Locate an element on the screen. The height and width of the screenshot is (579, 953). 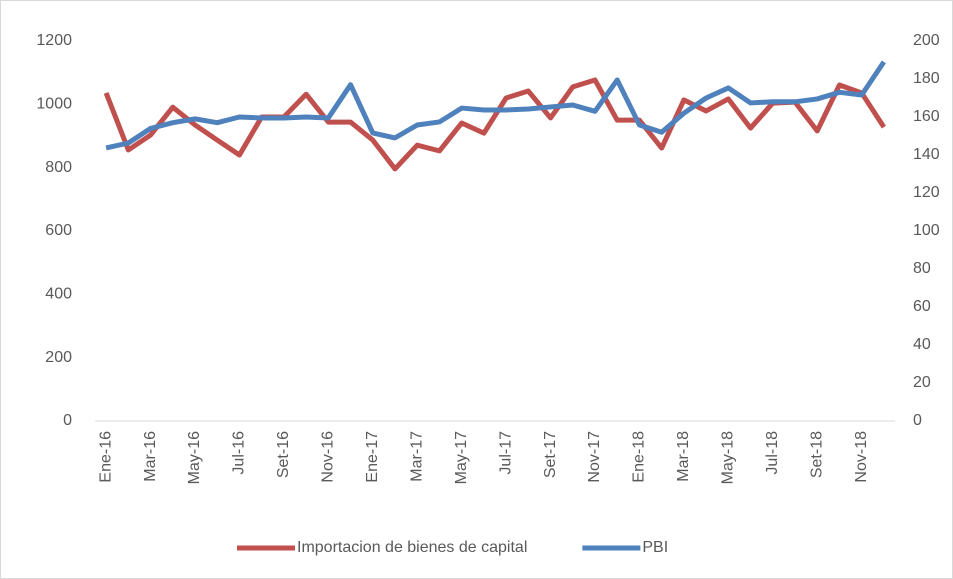
y-tick-label: 800 is located at coordinates (58, 167).